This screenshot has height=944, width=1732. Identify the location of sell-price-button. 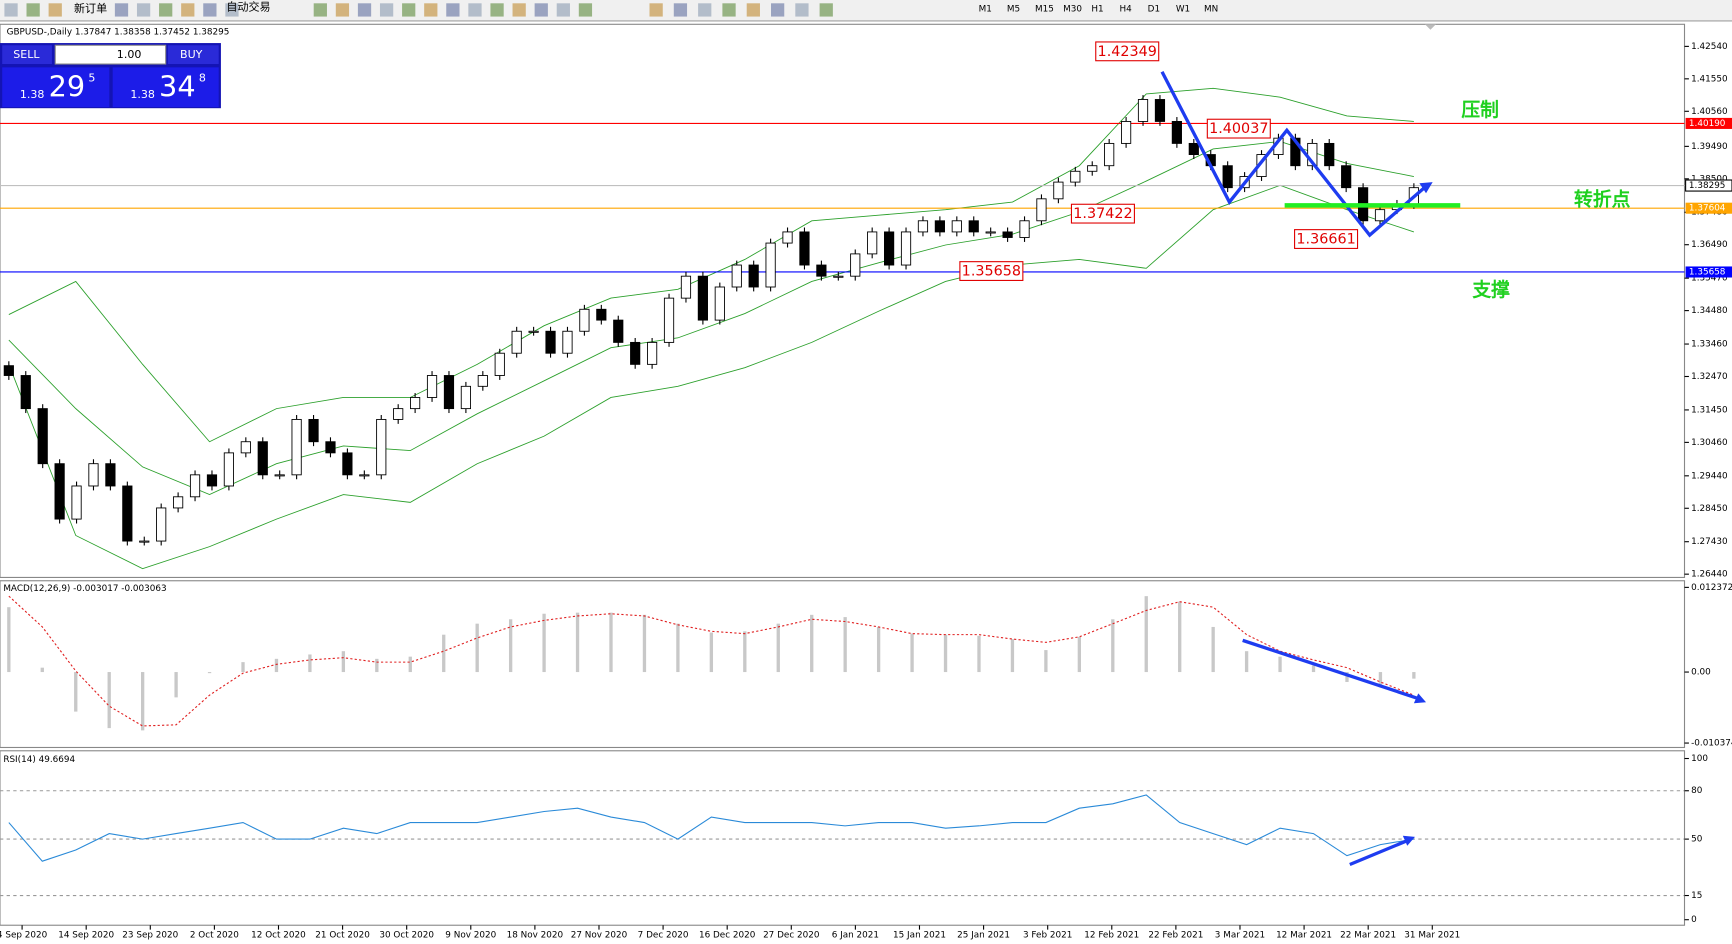
(56, 87).